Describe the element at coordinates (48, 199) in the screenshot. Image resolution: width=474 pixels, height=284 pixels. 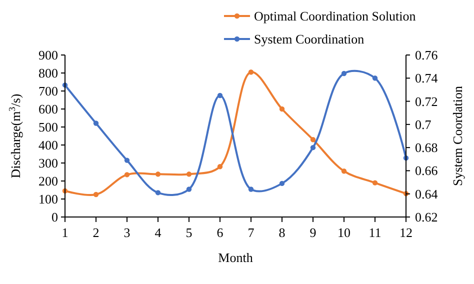
I see `y-tick-label: 100` at that location.